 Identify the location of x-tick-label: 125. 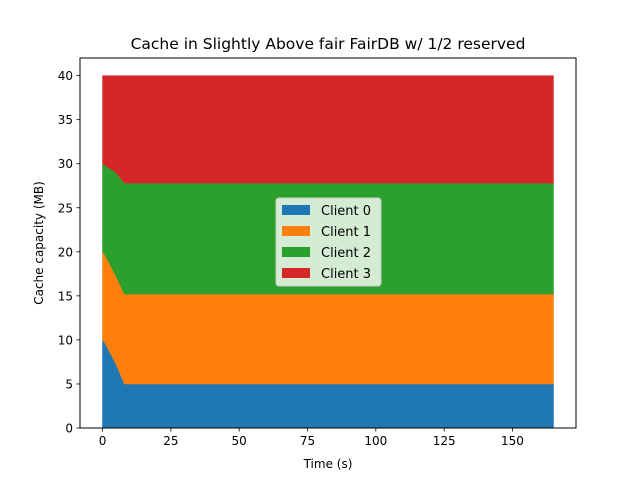
(444, 441).